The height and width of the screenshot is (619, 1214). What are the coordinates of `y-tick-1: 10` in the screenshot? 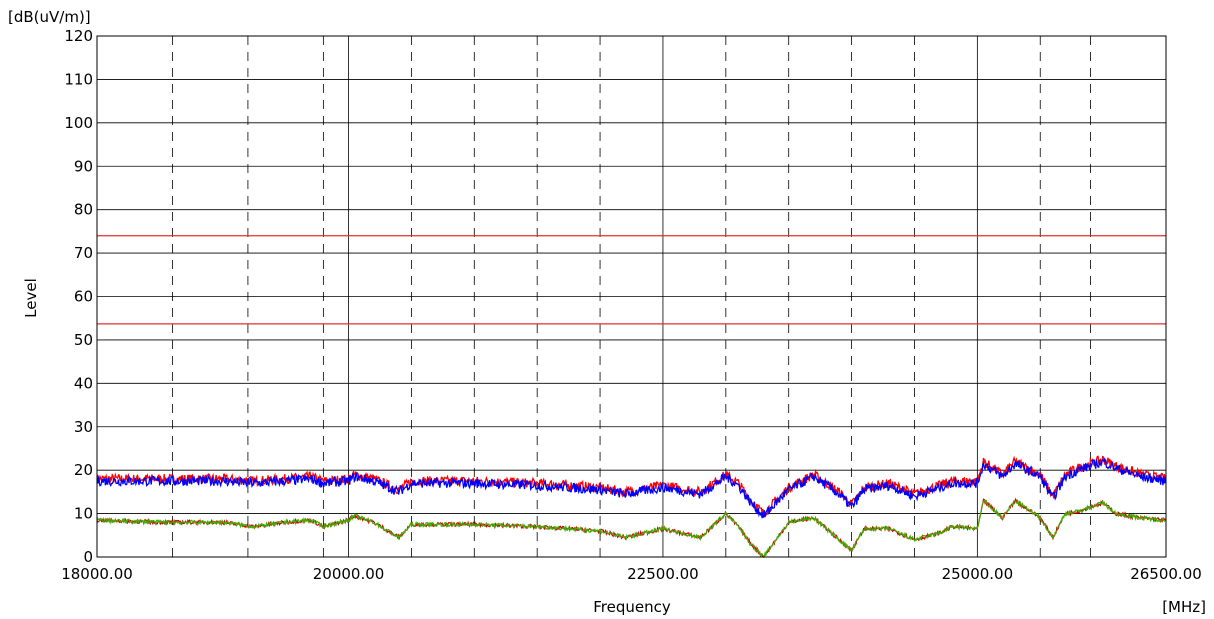 It's located at (83, 514).